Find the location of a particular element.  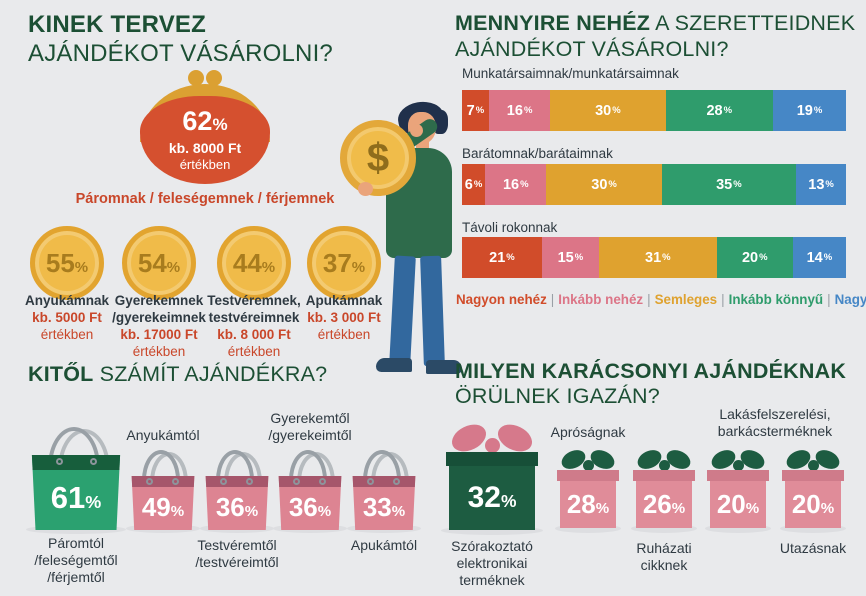

stacked-bar-distant-relatives: 21% 15% 31% 20% 14% is located at coordinates (654, 257).